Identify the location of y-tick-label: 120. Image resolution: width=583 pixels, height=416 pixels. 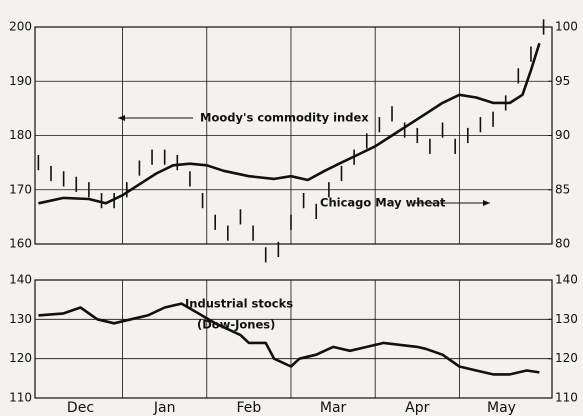
(20, 358).